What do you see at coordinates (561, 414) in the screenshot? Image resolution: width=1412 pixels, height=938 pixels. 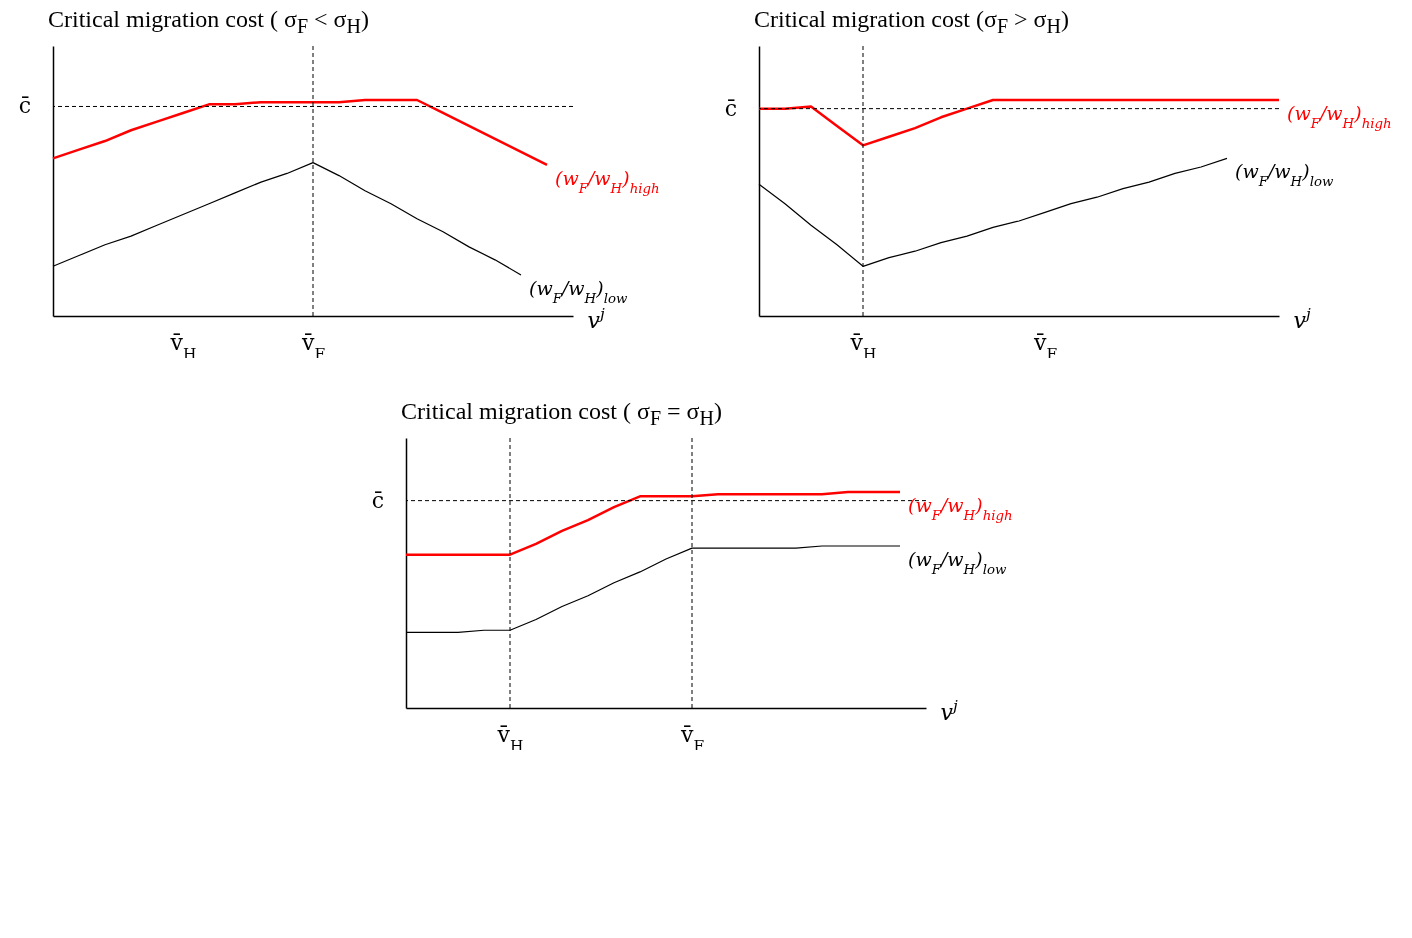 I see `chart-title: Critical migration cost ( σ$_{F}$ = σ$_{H}$)` at bounding box center [561, 414].